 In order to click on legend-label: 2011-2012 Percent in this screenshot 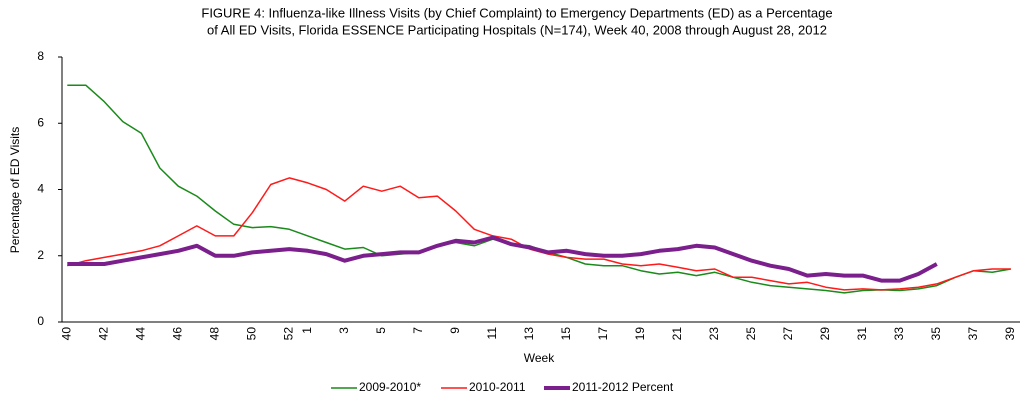, I will do `click(623, 387)`.